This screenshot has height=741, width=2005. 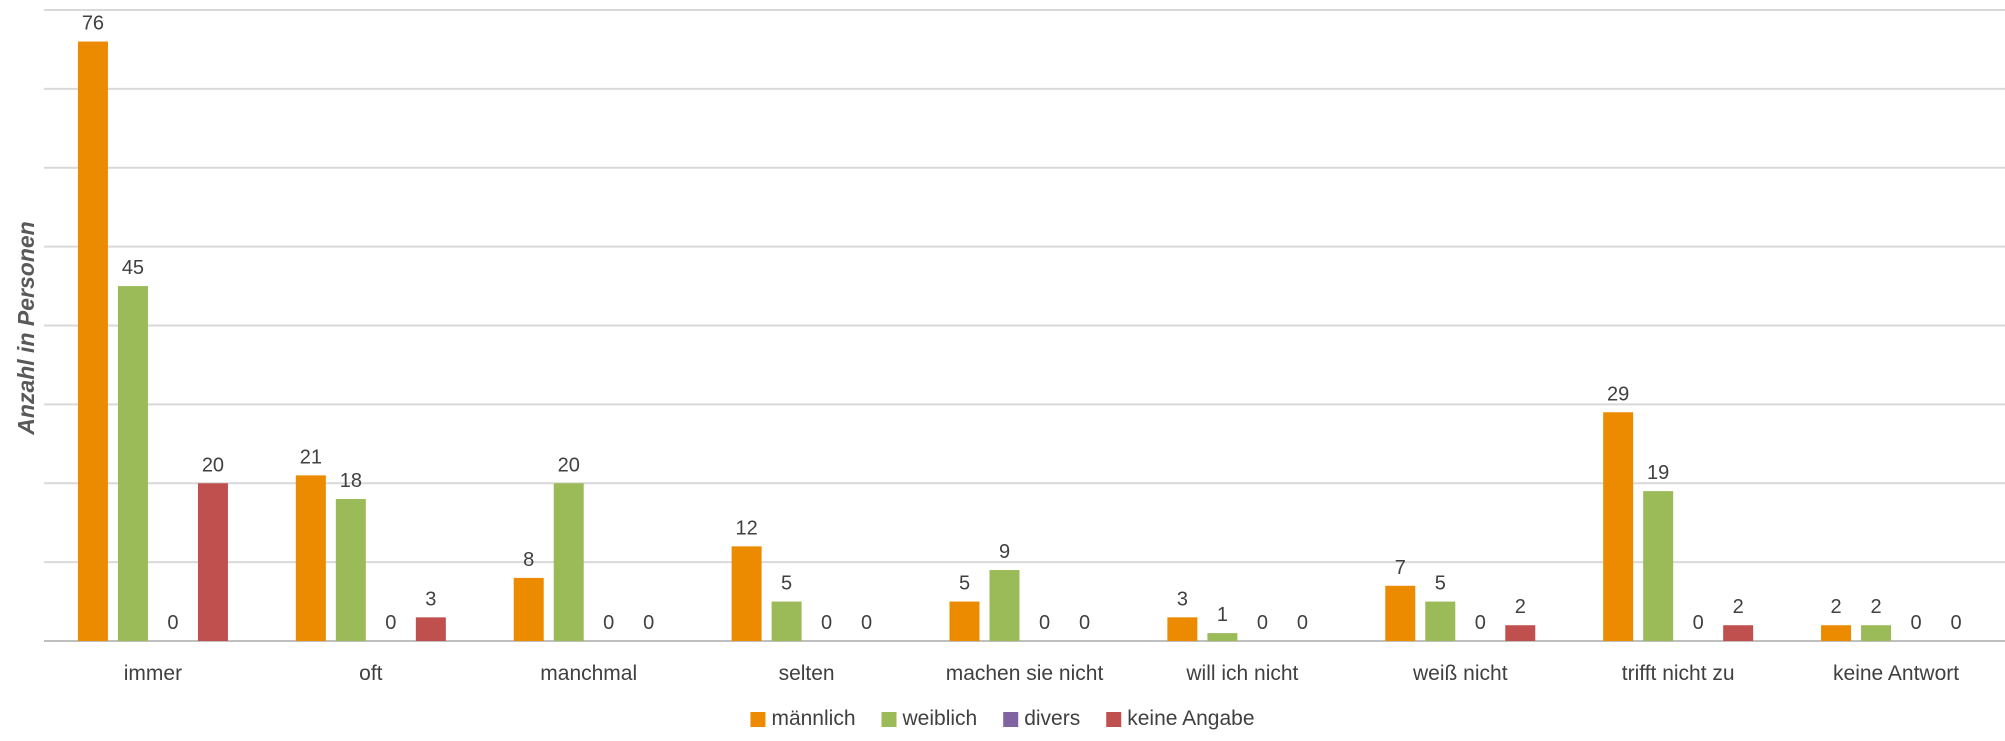 What do you see at coordinates (1618, 526) in the screenshot?
I see `bar-männlich-7` at bounding box center [1618, 526].